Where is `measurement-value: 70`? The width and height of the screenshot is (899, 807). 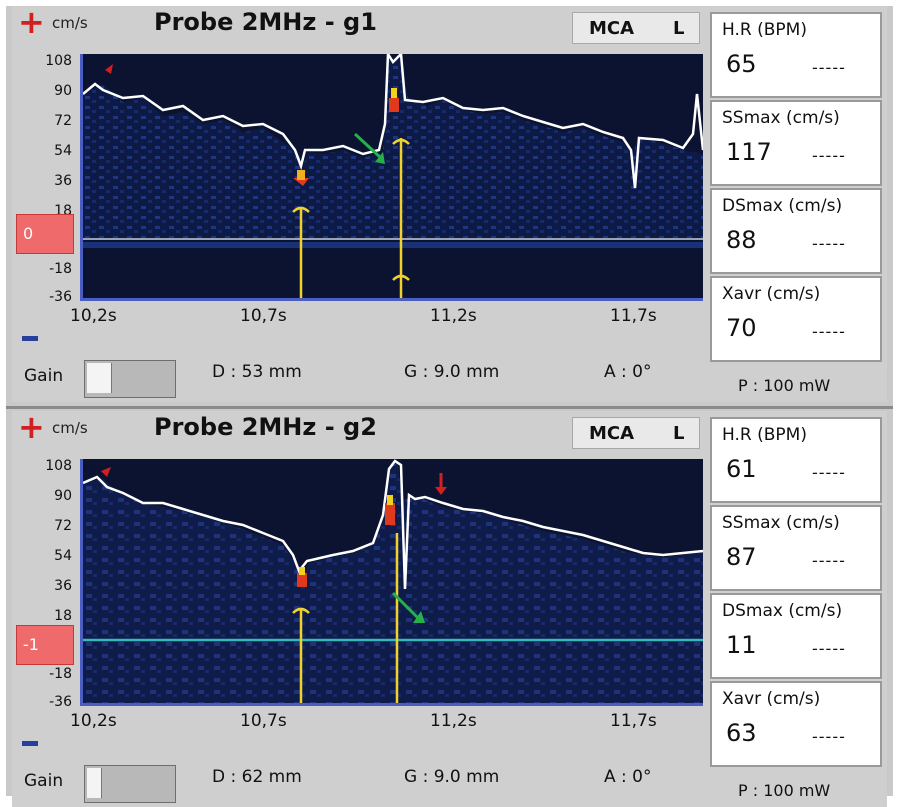 measurement-value: 70 is located at coordinates (741, 328).